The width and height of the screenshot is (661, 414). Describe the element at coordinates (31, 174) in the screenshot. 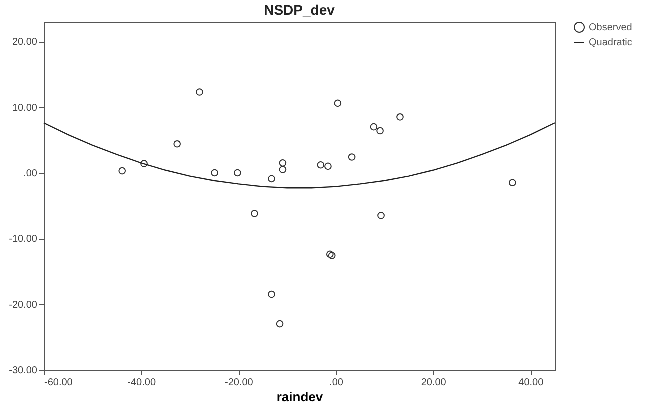

I see `y-tick-label: .00` at that location.